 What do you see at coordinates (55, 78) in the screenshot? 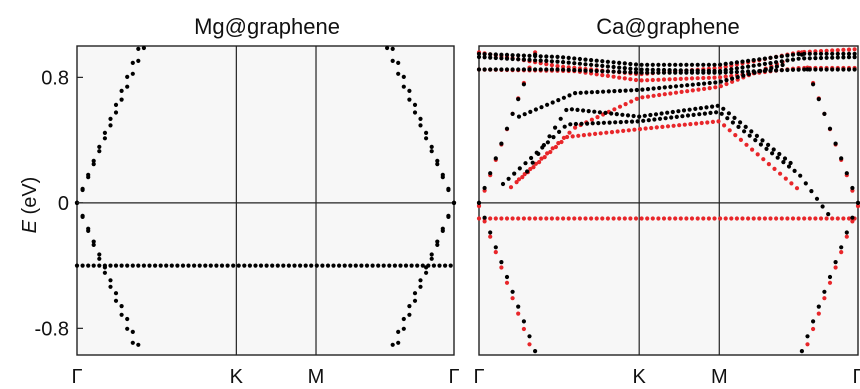
I see `y-tick-label: 0.8` at bounding box center [55, 78].